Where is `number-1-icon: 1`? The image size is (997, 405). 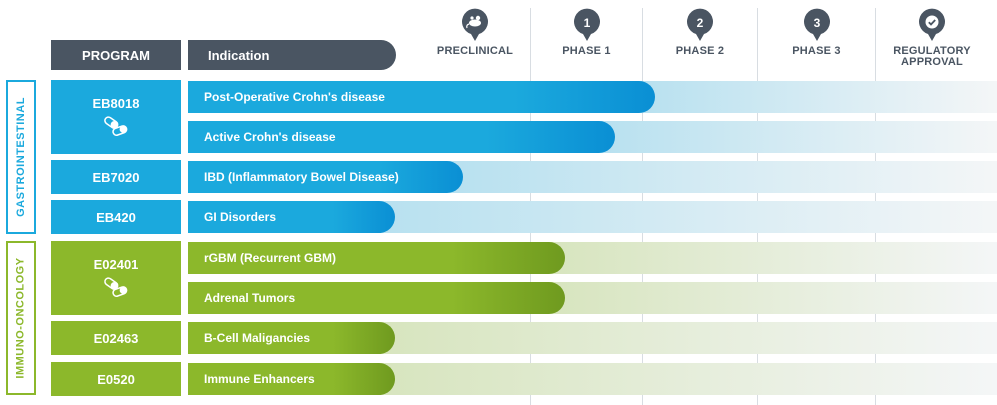 number-1-icon: 1 is located at coordinates (586, 24).